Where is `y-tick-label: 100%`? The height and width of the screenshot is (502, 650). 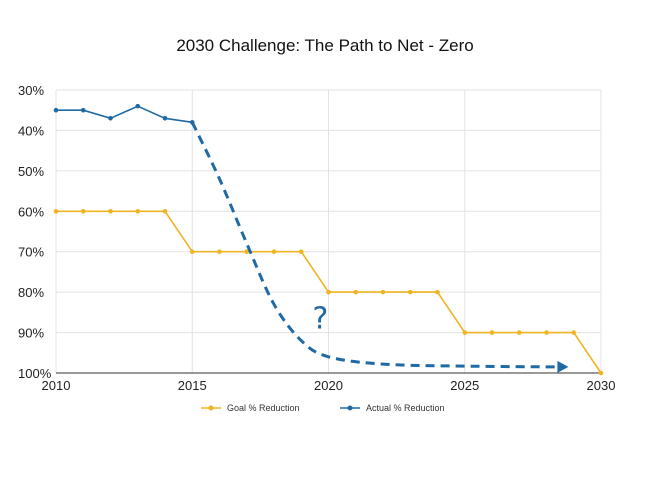
y-tick-label: 100% is located at coordinates (35, 373).